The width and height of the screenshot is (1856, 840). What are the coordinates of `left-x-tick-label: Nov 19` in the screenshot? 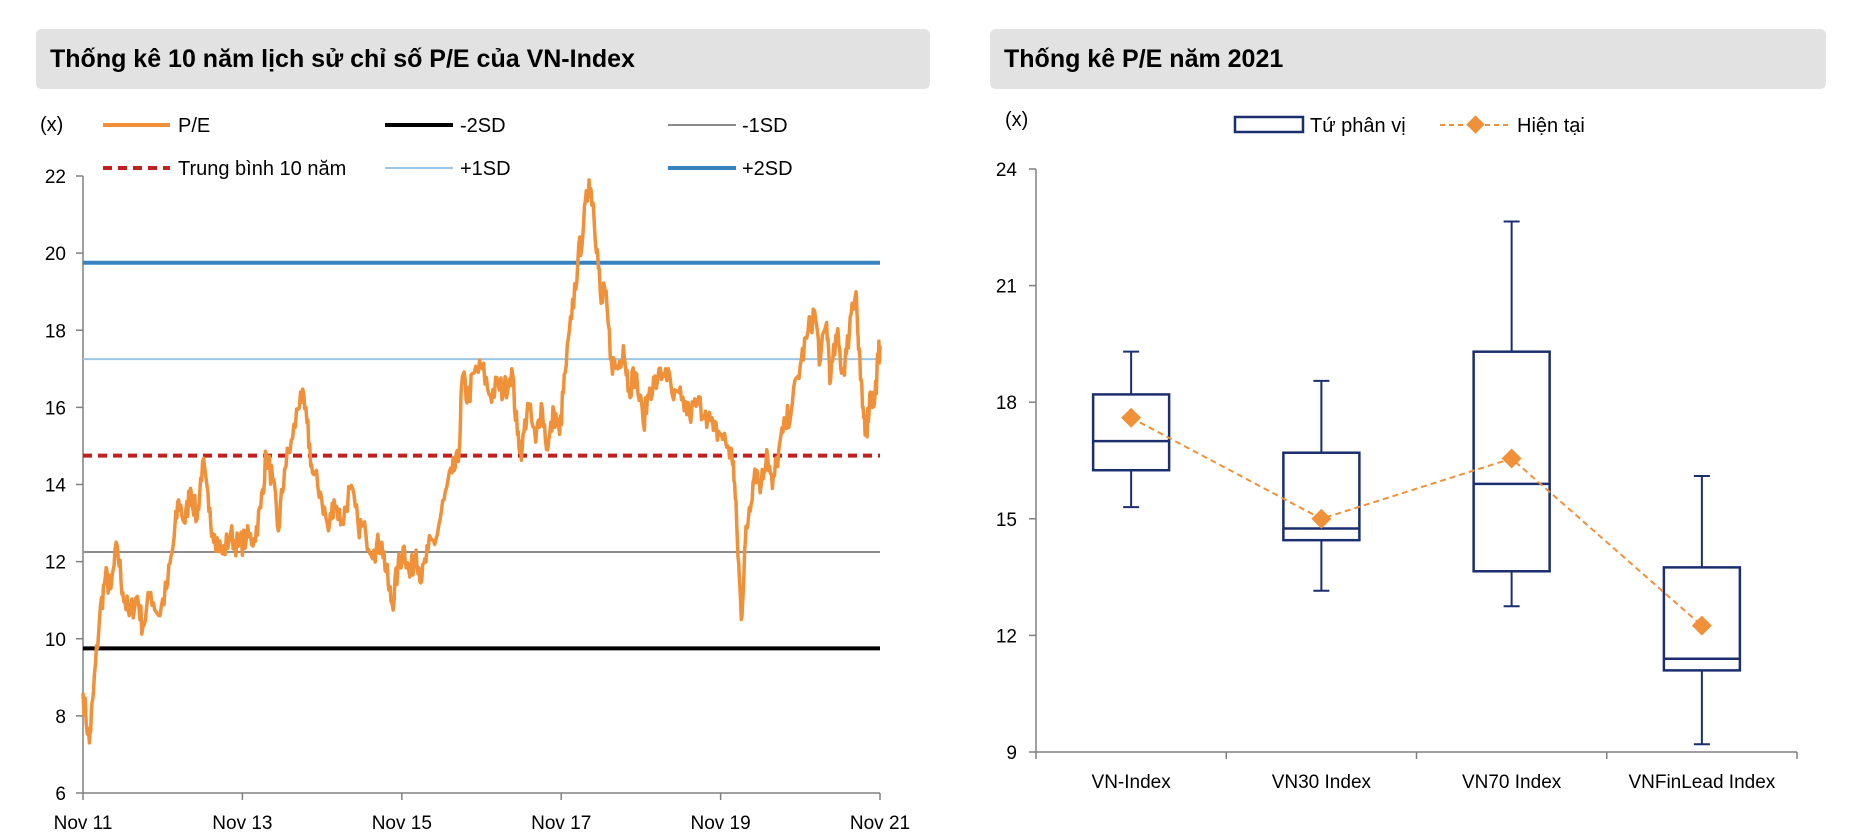 It's located at (720, 823).